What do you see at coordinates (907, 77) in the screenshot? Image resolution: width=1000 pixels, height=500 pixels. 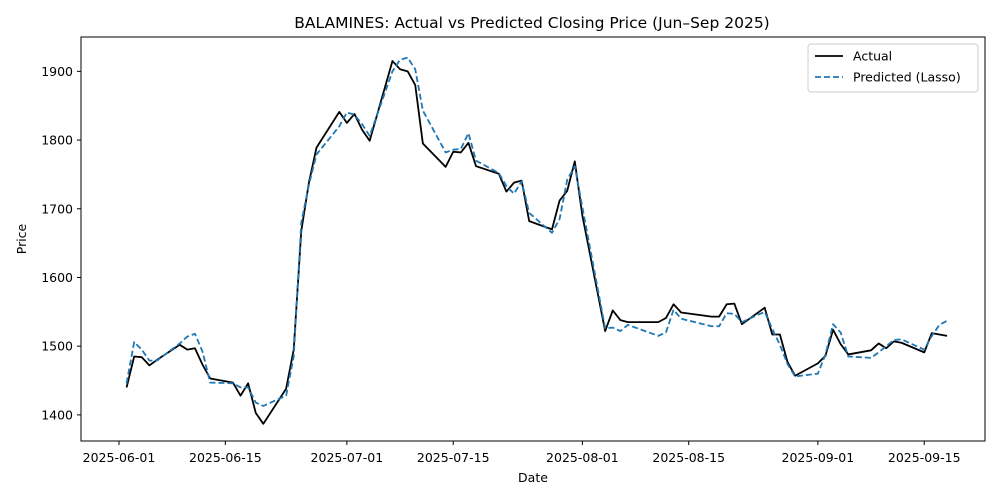 I see `legend-label-predicted: Predicted (Lasso)` at bounding box center [907, 77].